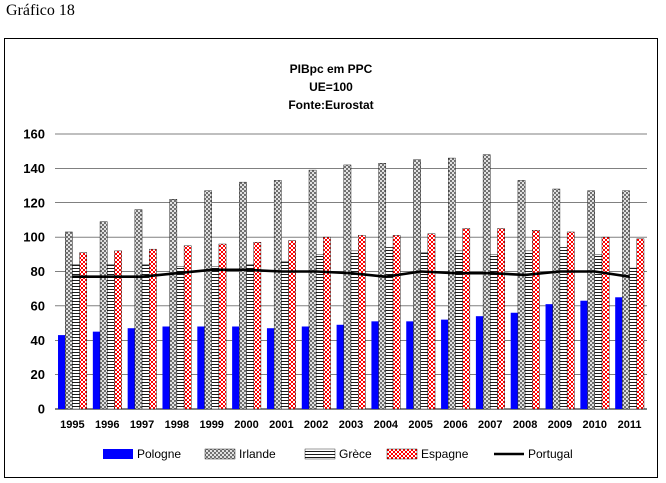  What do you see at coordinates (327, 323) in the screenshot?
I see `bar-espagne-2002` at bounding box center [327, 323].